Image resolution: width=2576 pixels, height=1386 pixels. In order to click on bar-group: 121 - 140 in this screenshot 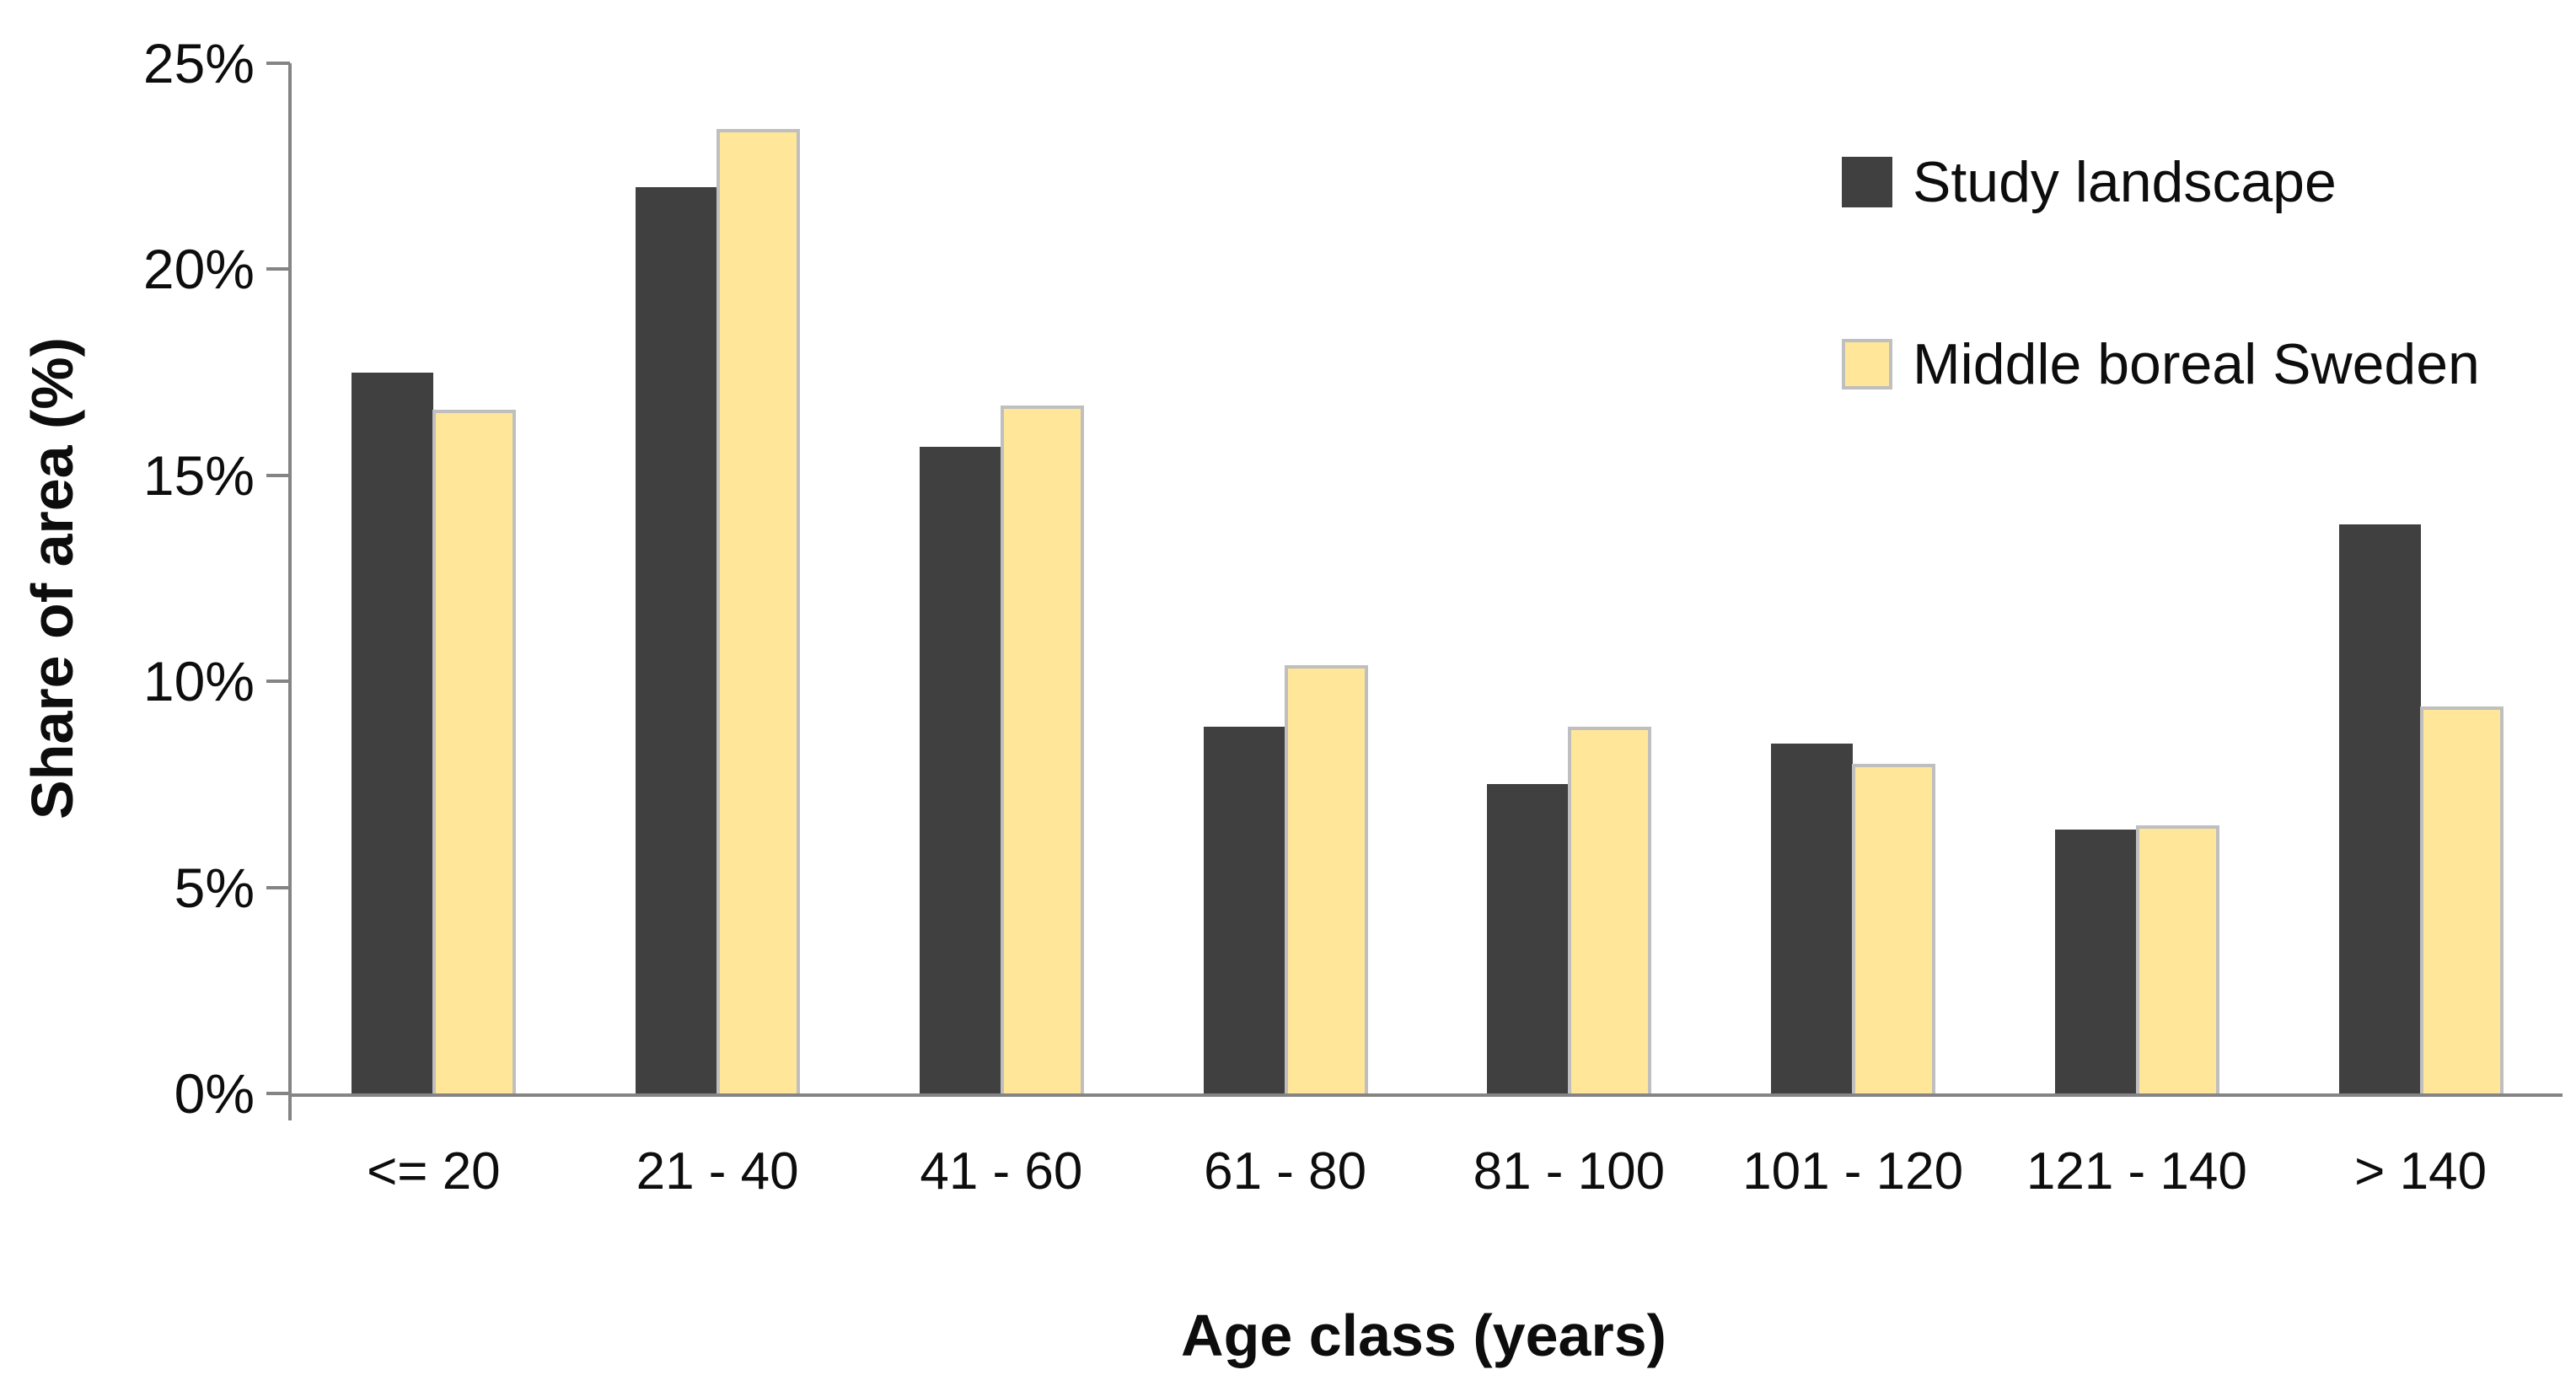, I will do `click(2137, 630)`.